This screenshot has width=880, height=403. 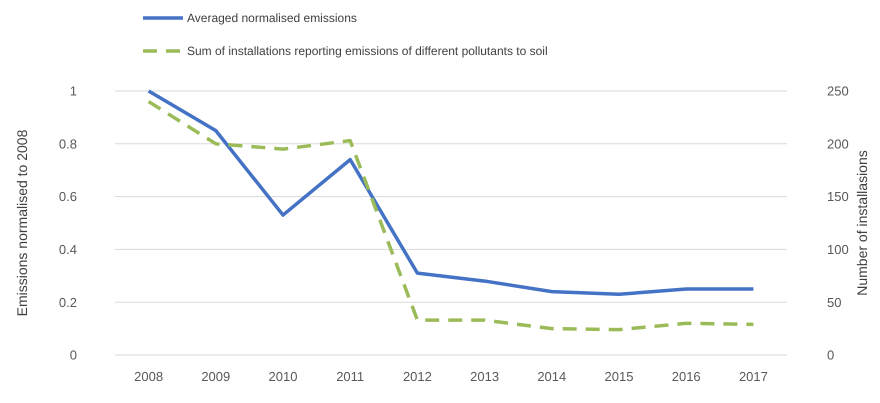 I want to click on x-tick-label: 2012, so click(x=417, y=376).